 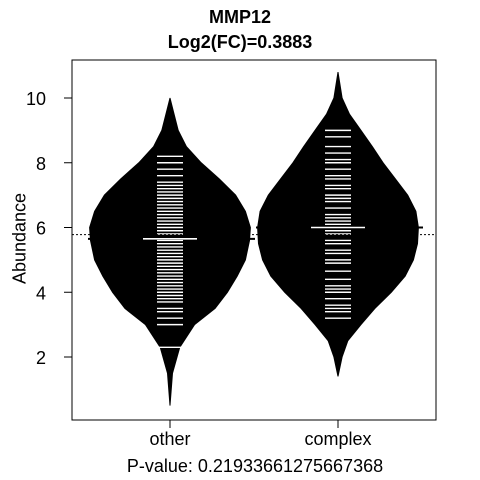 What do you see at coordinates (239, 17) in the screenshot?
I see `chart-title: MMP12` at bounding box center [239, 17].